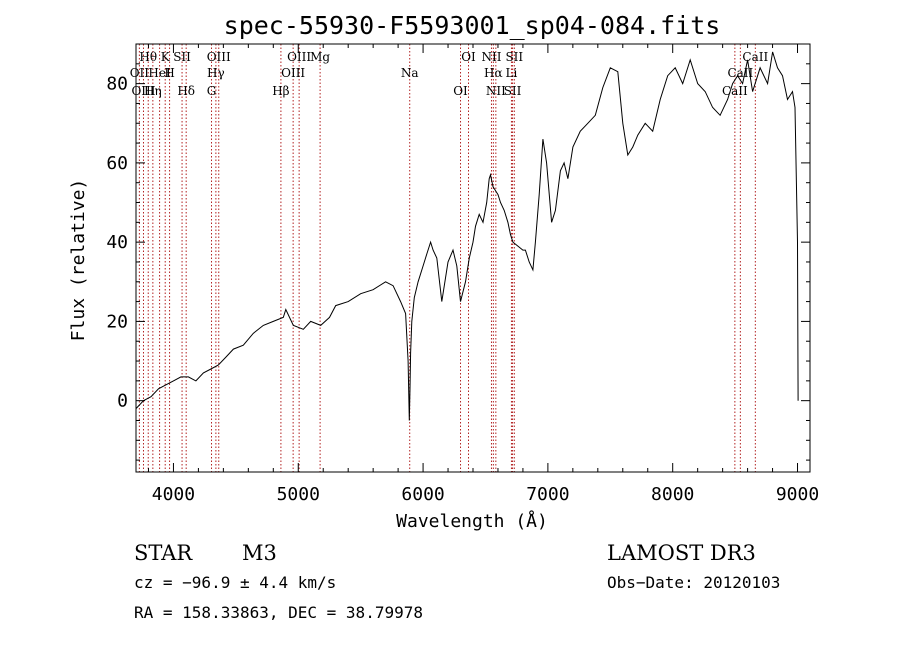  What do you see at coordinates (410, 73) in the screenshot?
I see `line-marker-label: Na` at bounding box center [410, 73].